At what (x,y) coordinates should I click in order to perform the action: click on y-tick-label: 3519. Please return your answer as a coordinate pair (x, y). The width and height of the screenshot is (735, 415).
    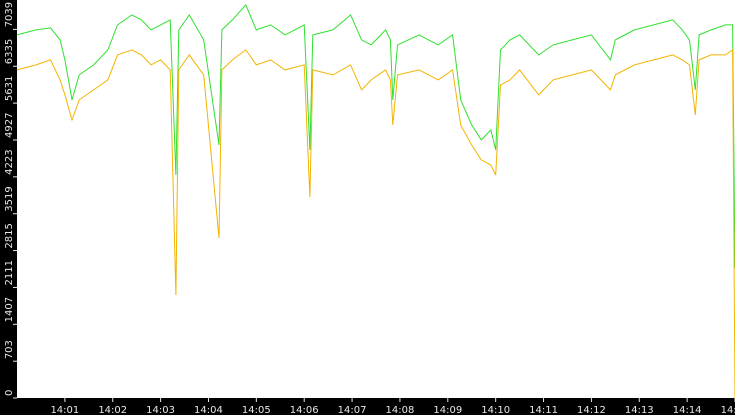
    Looking at the image, I should click on (9, 198).